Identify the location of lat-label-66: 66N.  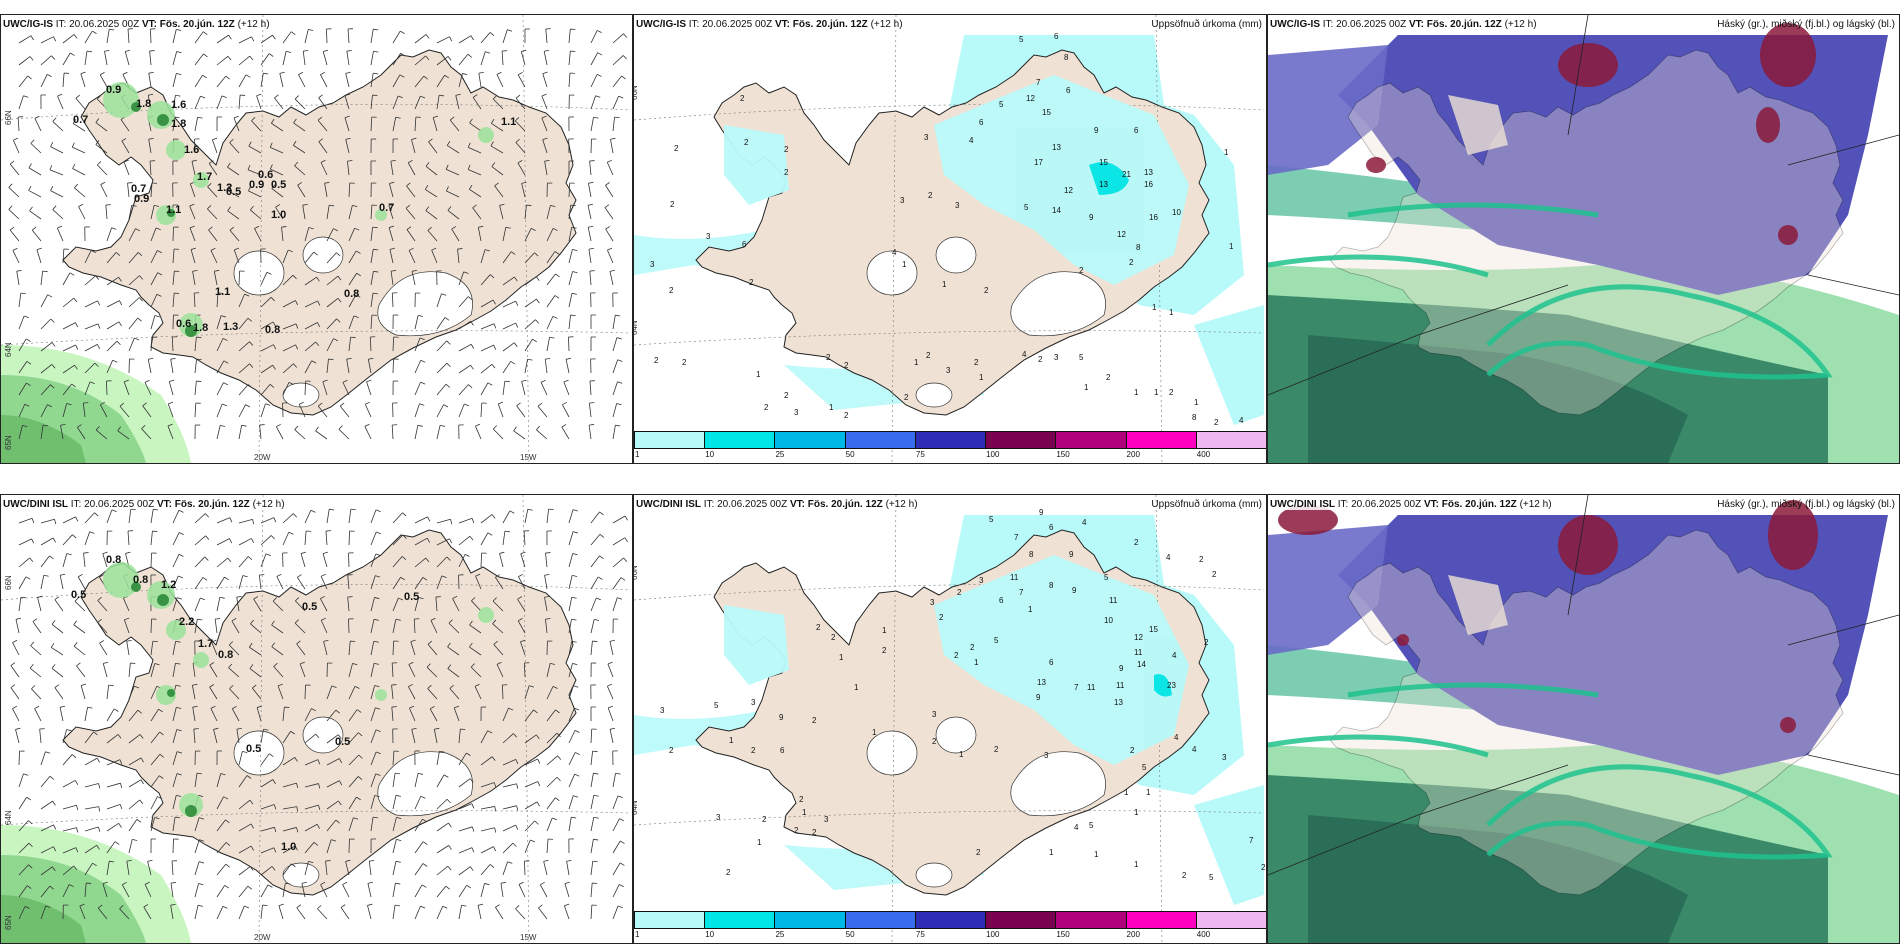
(636, 572).